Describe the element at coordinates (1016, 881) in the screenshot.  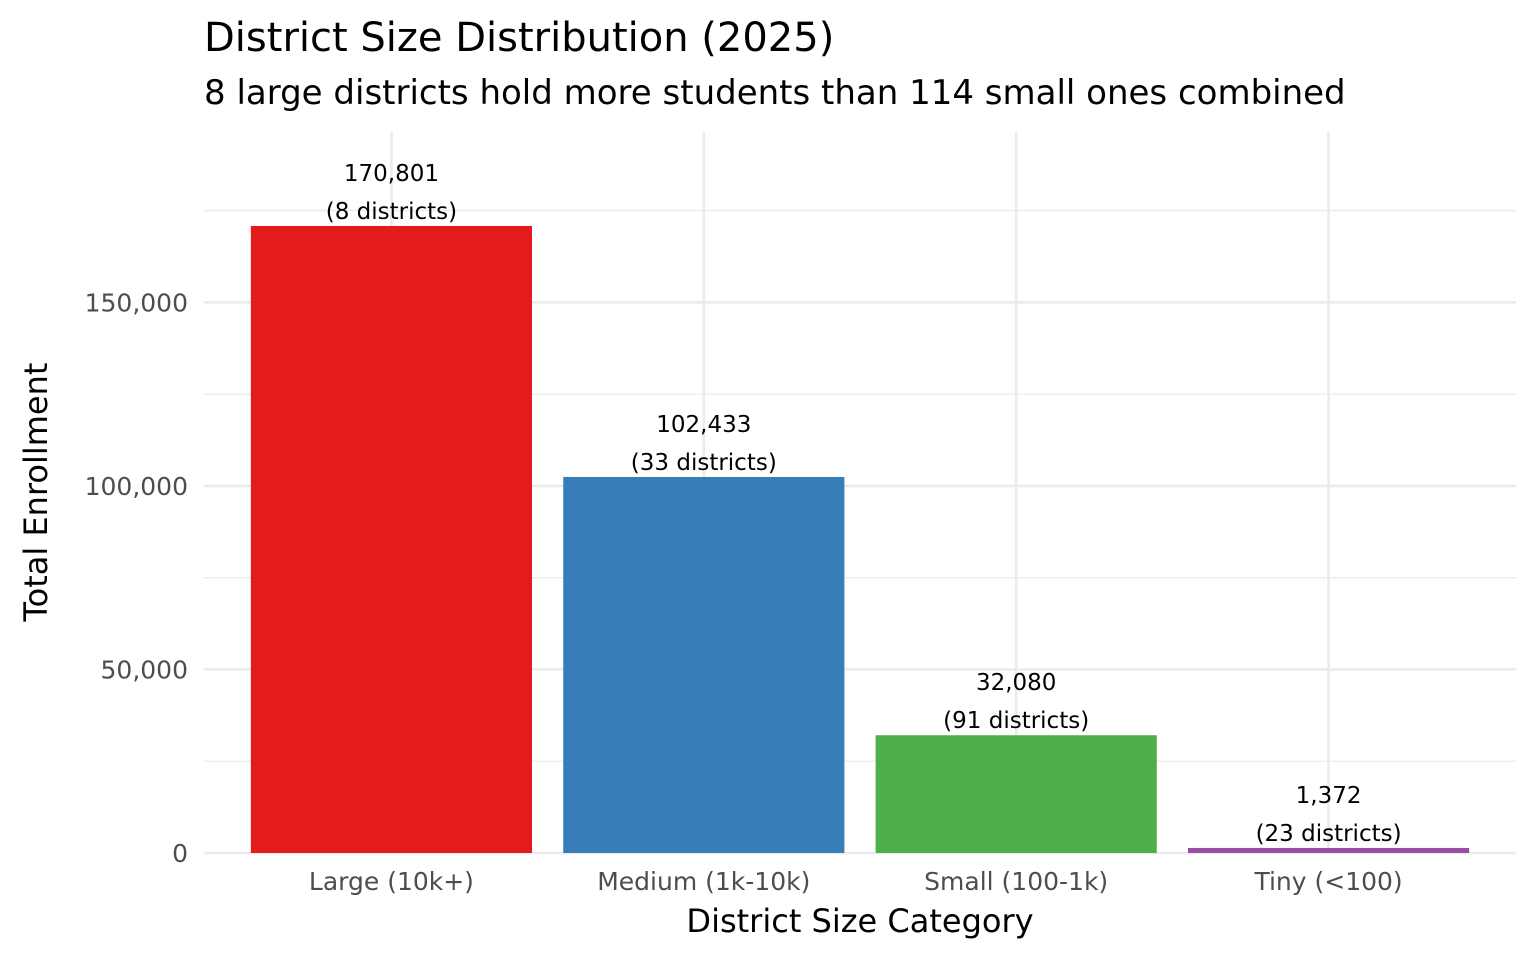
I see `x-tick-label: Small (100-1k)` at that location.